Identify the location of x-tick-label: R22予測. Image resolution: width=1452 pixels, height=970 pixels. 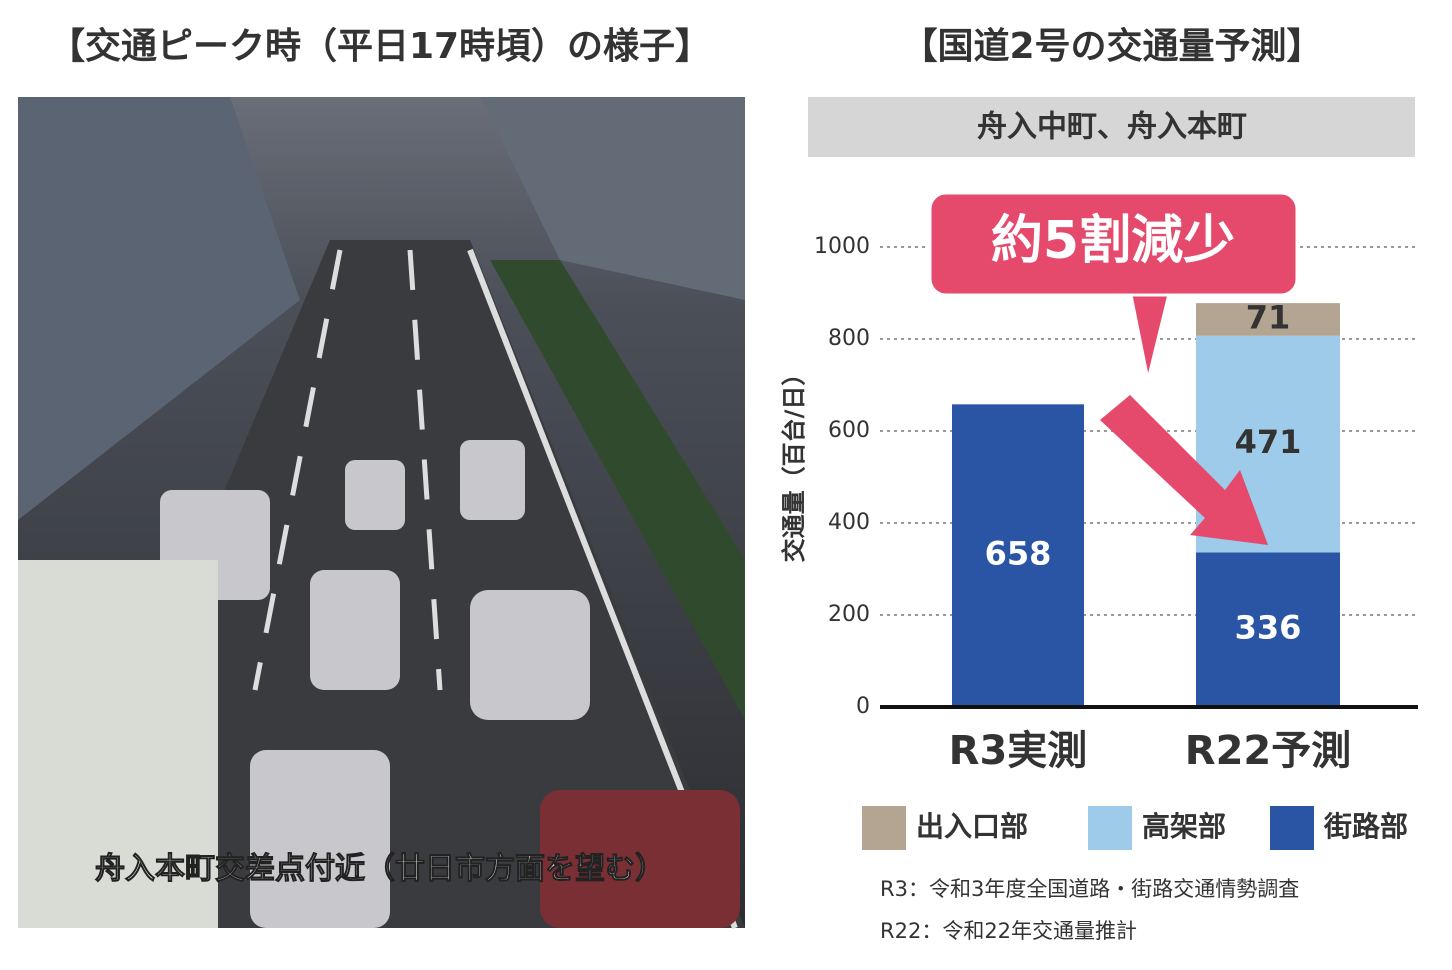
(1268, 751).